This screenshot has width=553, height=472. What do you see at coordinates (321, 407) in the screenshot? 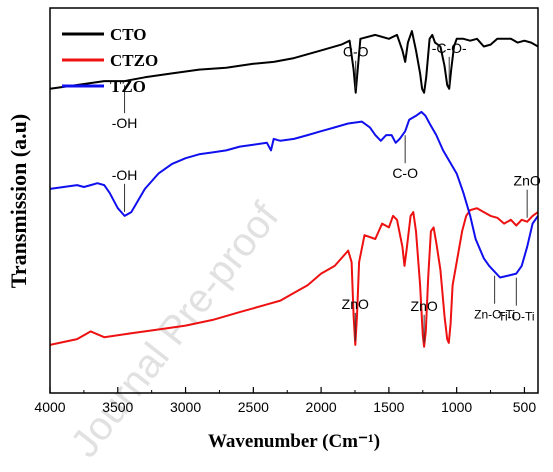
I see `x-tick-label: 2000` at bounding box center [321, 407].